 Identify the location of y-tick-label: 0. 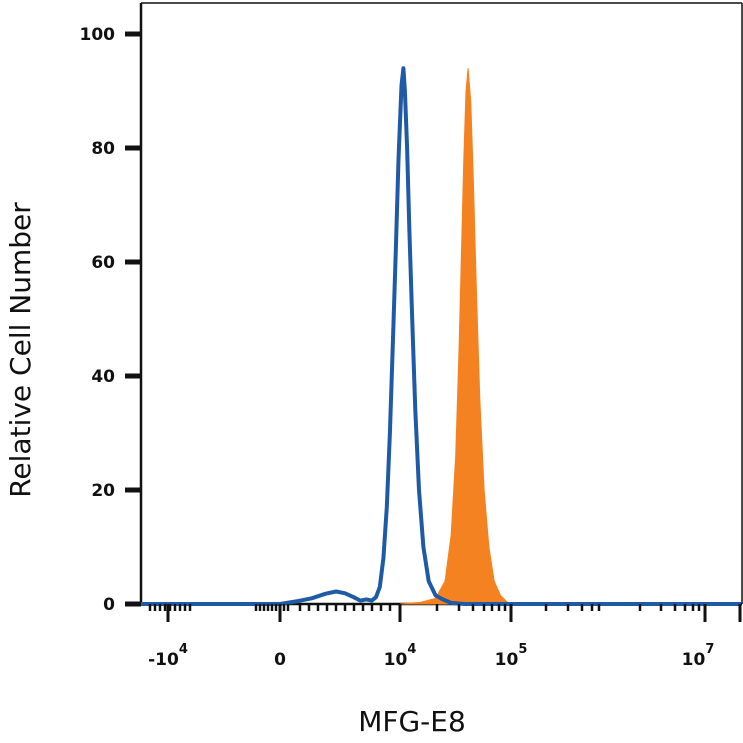
(109, 605).